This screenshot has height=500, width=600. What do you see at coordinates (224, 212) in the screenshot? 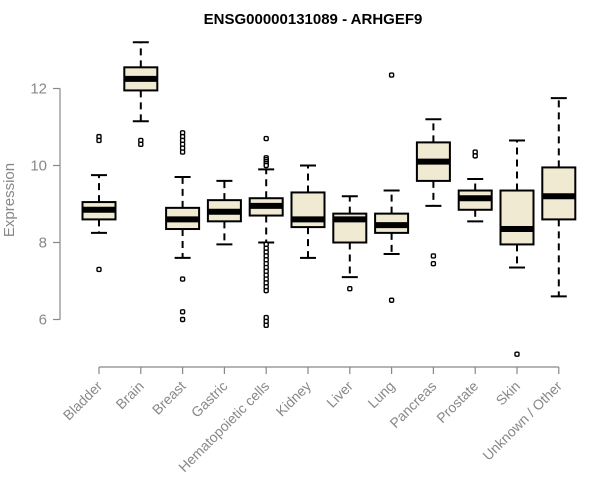
I see `box-gastric` at bounding box center [224, 212].